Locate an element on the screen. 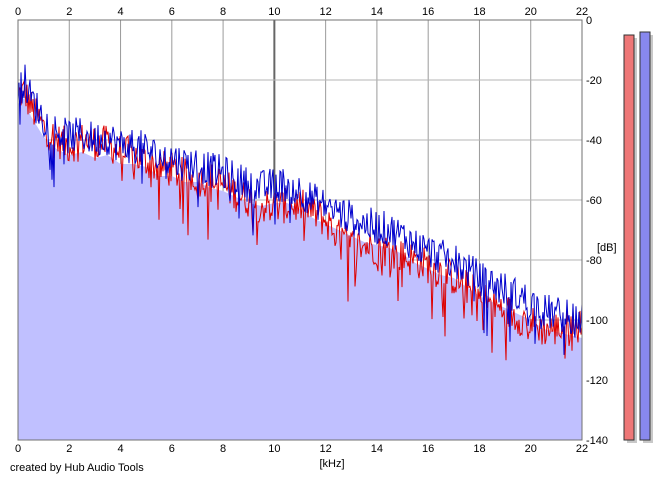 Image resolution: width=664 pixels, height=481 pixels. x-tick-label-top: 2 is located at coordinates (69, 12).